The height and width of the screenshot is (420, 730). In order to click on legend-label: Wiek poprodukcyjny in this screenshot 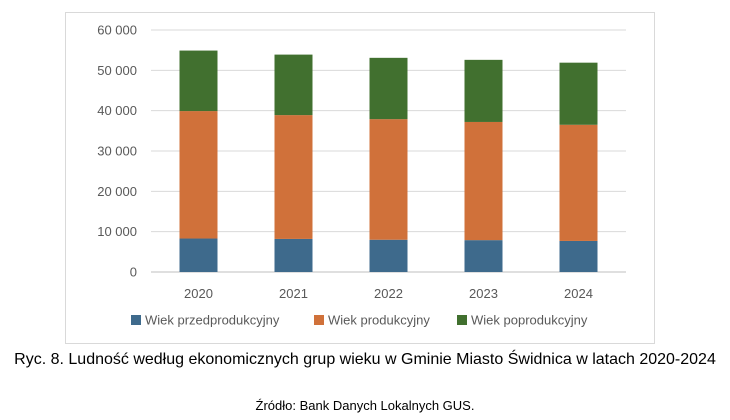, I will do `click(529, 320)`.